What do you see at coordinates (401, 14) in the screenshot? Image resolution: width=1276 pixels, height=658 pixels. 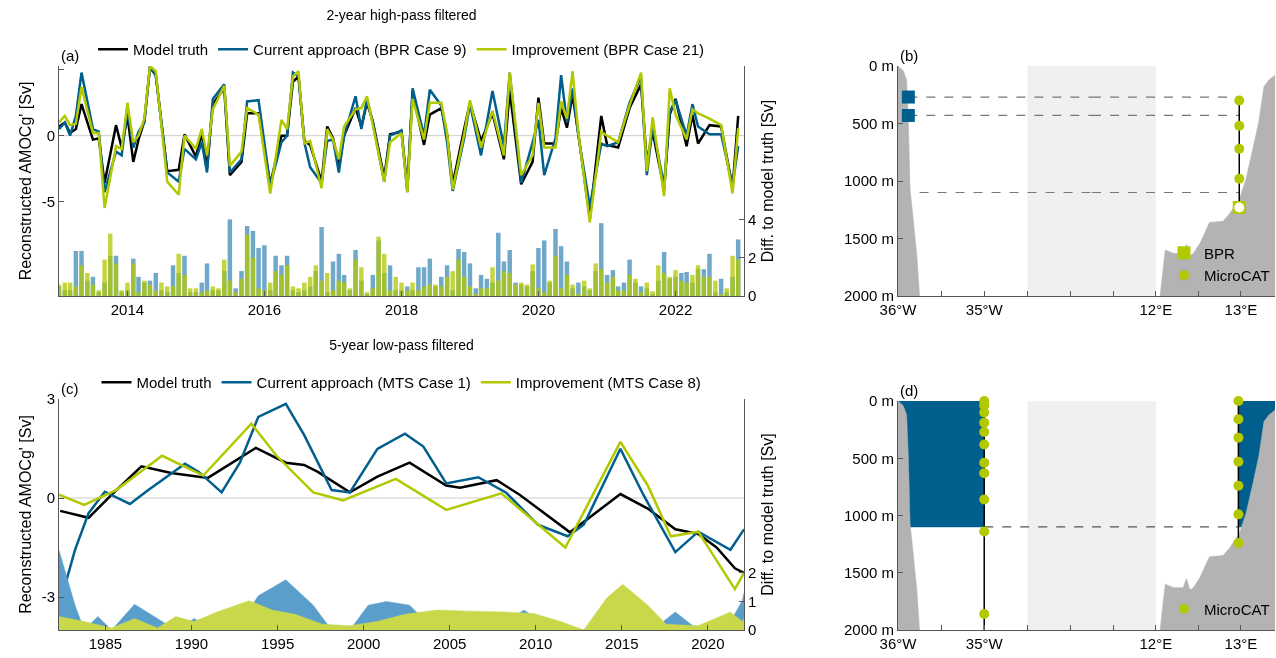 I see `chart-title: 2-year high-pass filtered` at bounding box center [401, 14].